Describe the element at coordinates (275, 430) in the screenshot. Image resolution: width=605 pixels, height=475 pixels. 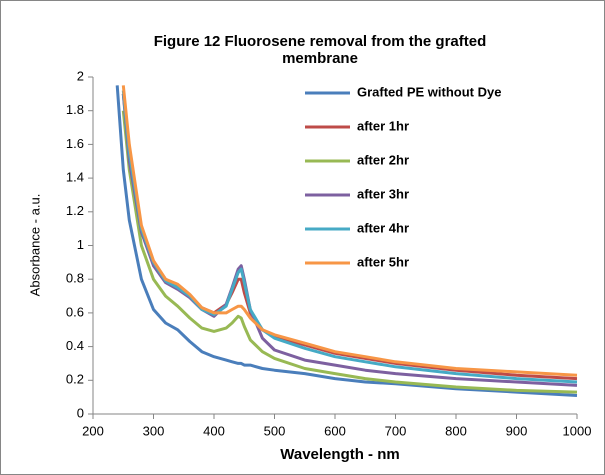
I see `x-tick-label: 500` at that location.